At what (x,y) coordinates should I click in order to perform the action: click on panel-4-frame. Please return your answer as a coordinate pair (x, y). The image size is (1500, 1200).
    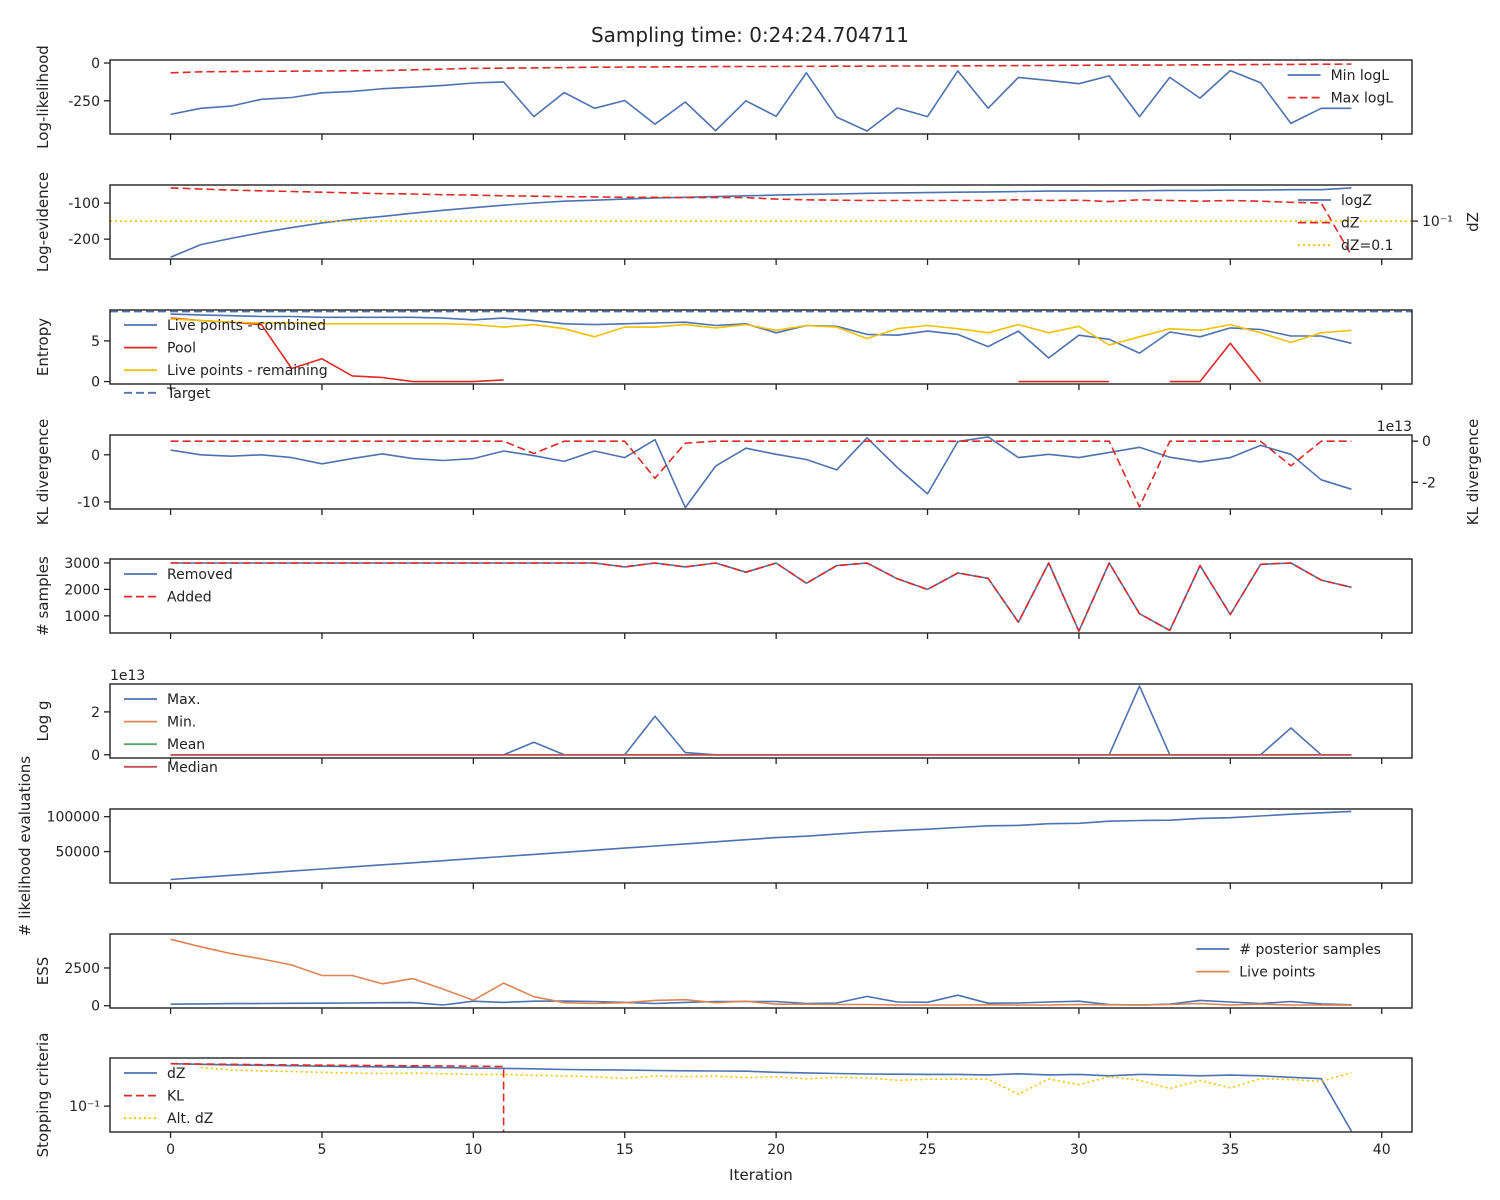
    Looking at the image, I should click on (761, 472).